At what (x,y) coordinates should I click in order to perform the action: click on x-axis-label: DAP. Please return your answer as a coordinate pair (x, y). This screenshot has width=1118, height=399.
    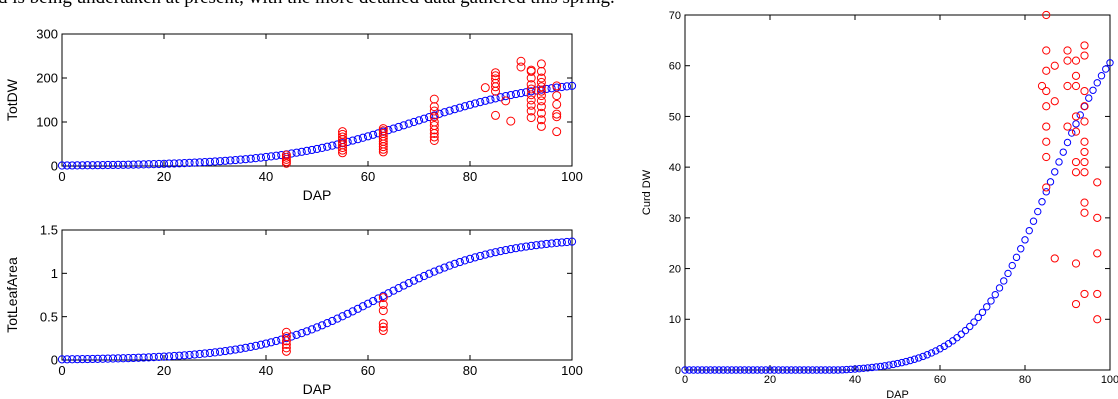
    Looking at the image, I should click on (897, 394).